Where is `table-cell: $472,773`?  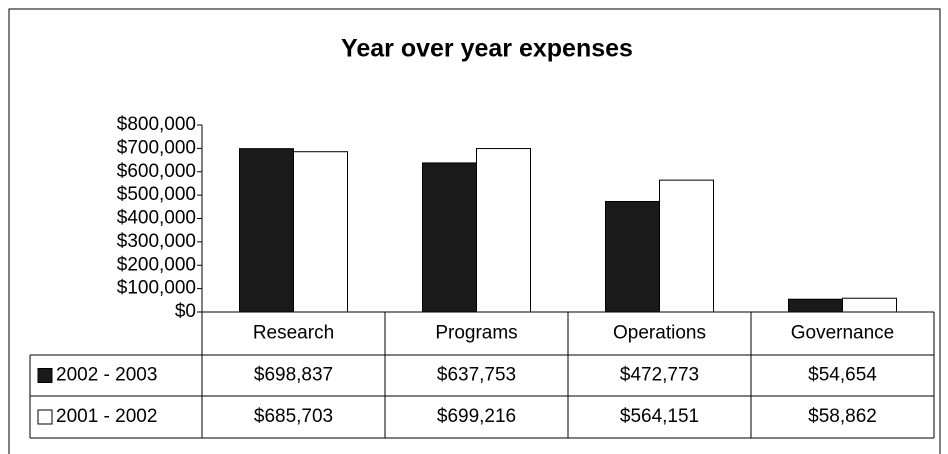
table-cell: $472,773 is located at coordinates (659, 375).